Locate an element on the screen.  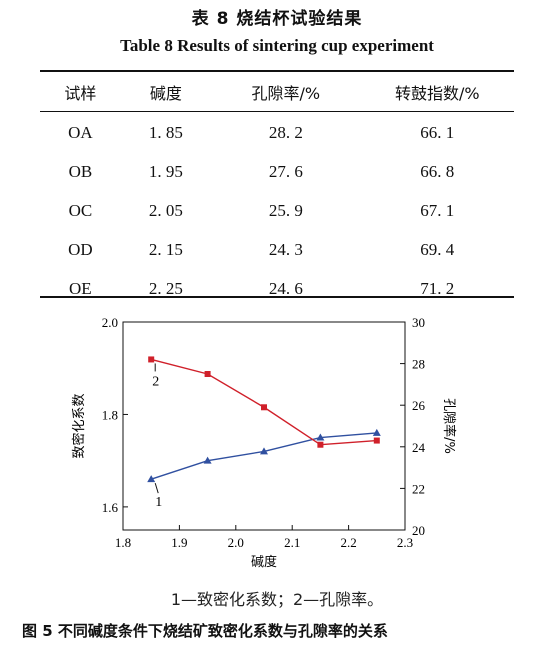
series-1-leader is located at coordinates (156, 488).